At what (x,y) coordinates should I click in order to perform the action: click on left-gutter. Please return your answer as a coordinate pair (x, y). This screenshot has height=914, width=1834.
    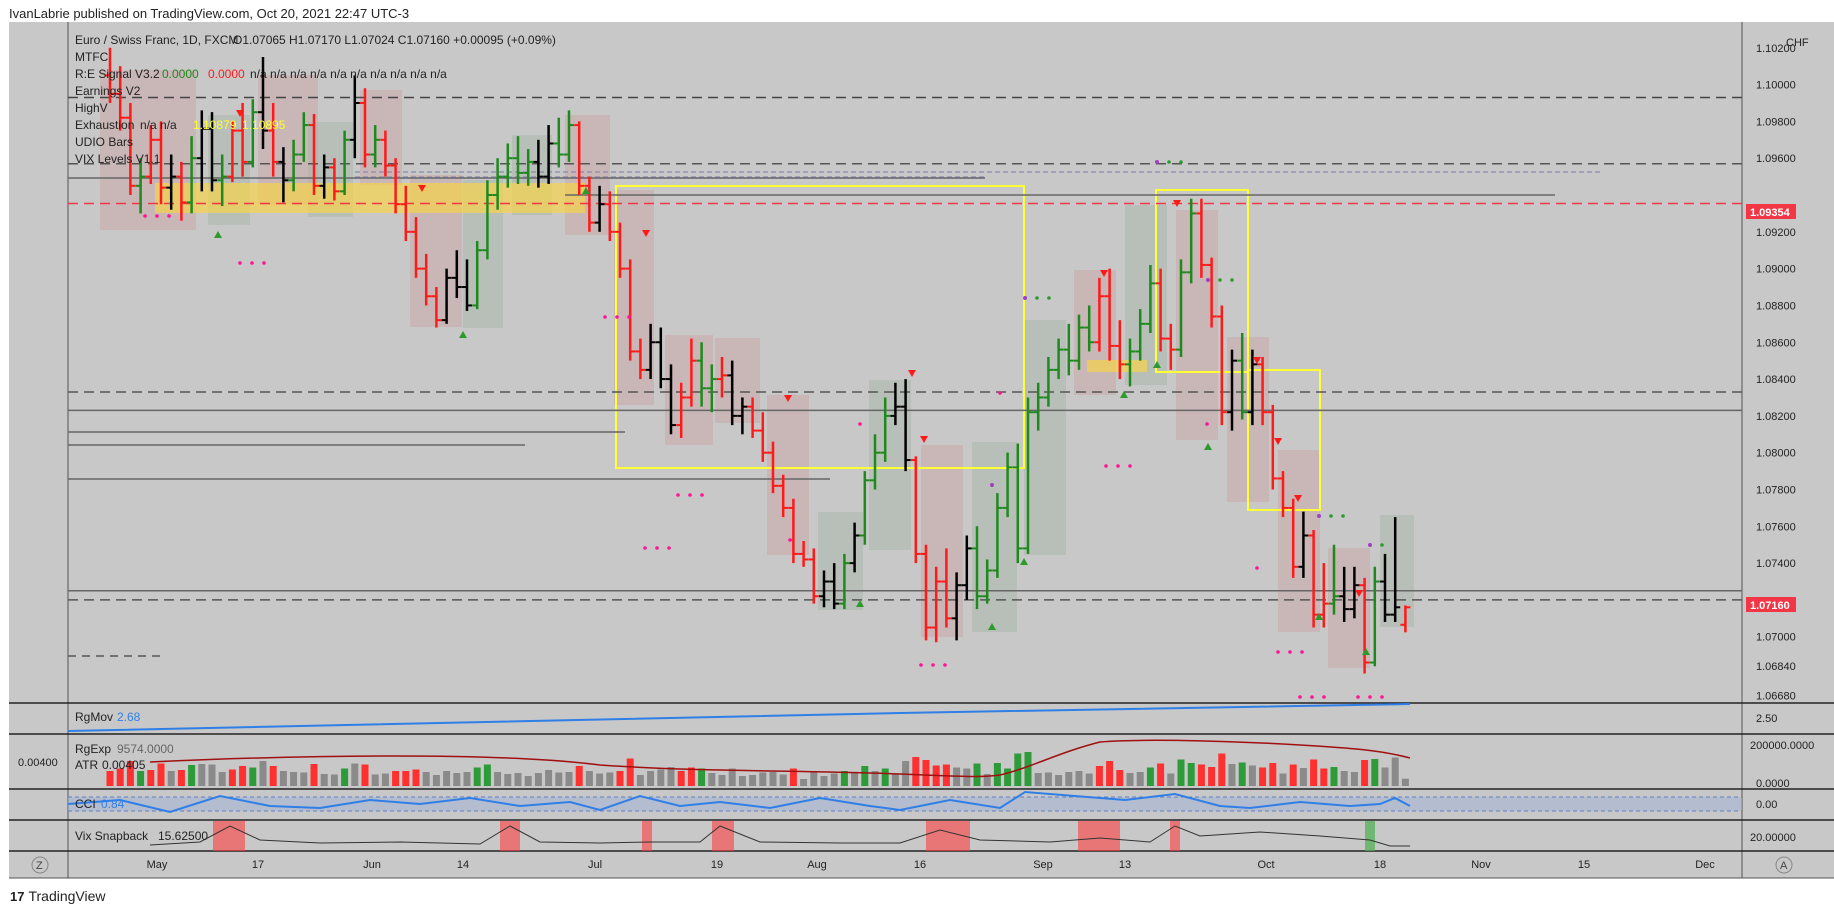
    Looking at the image, I should click on (39, 450).